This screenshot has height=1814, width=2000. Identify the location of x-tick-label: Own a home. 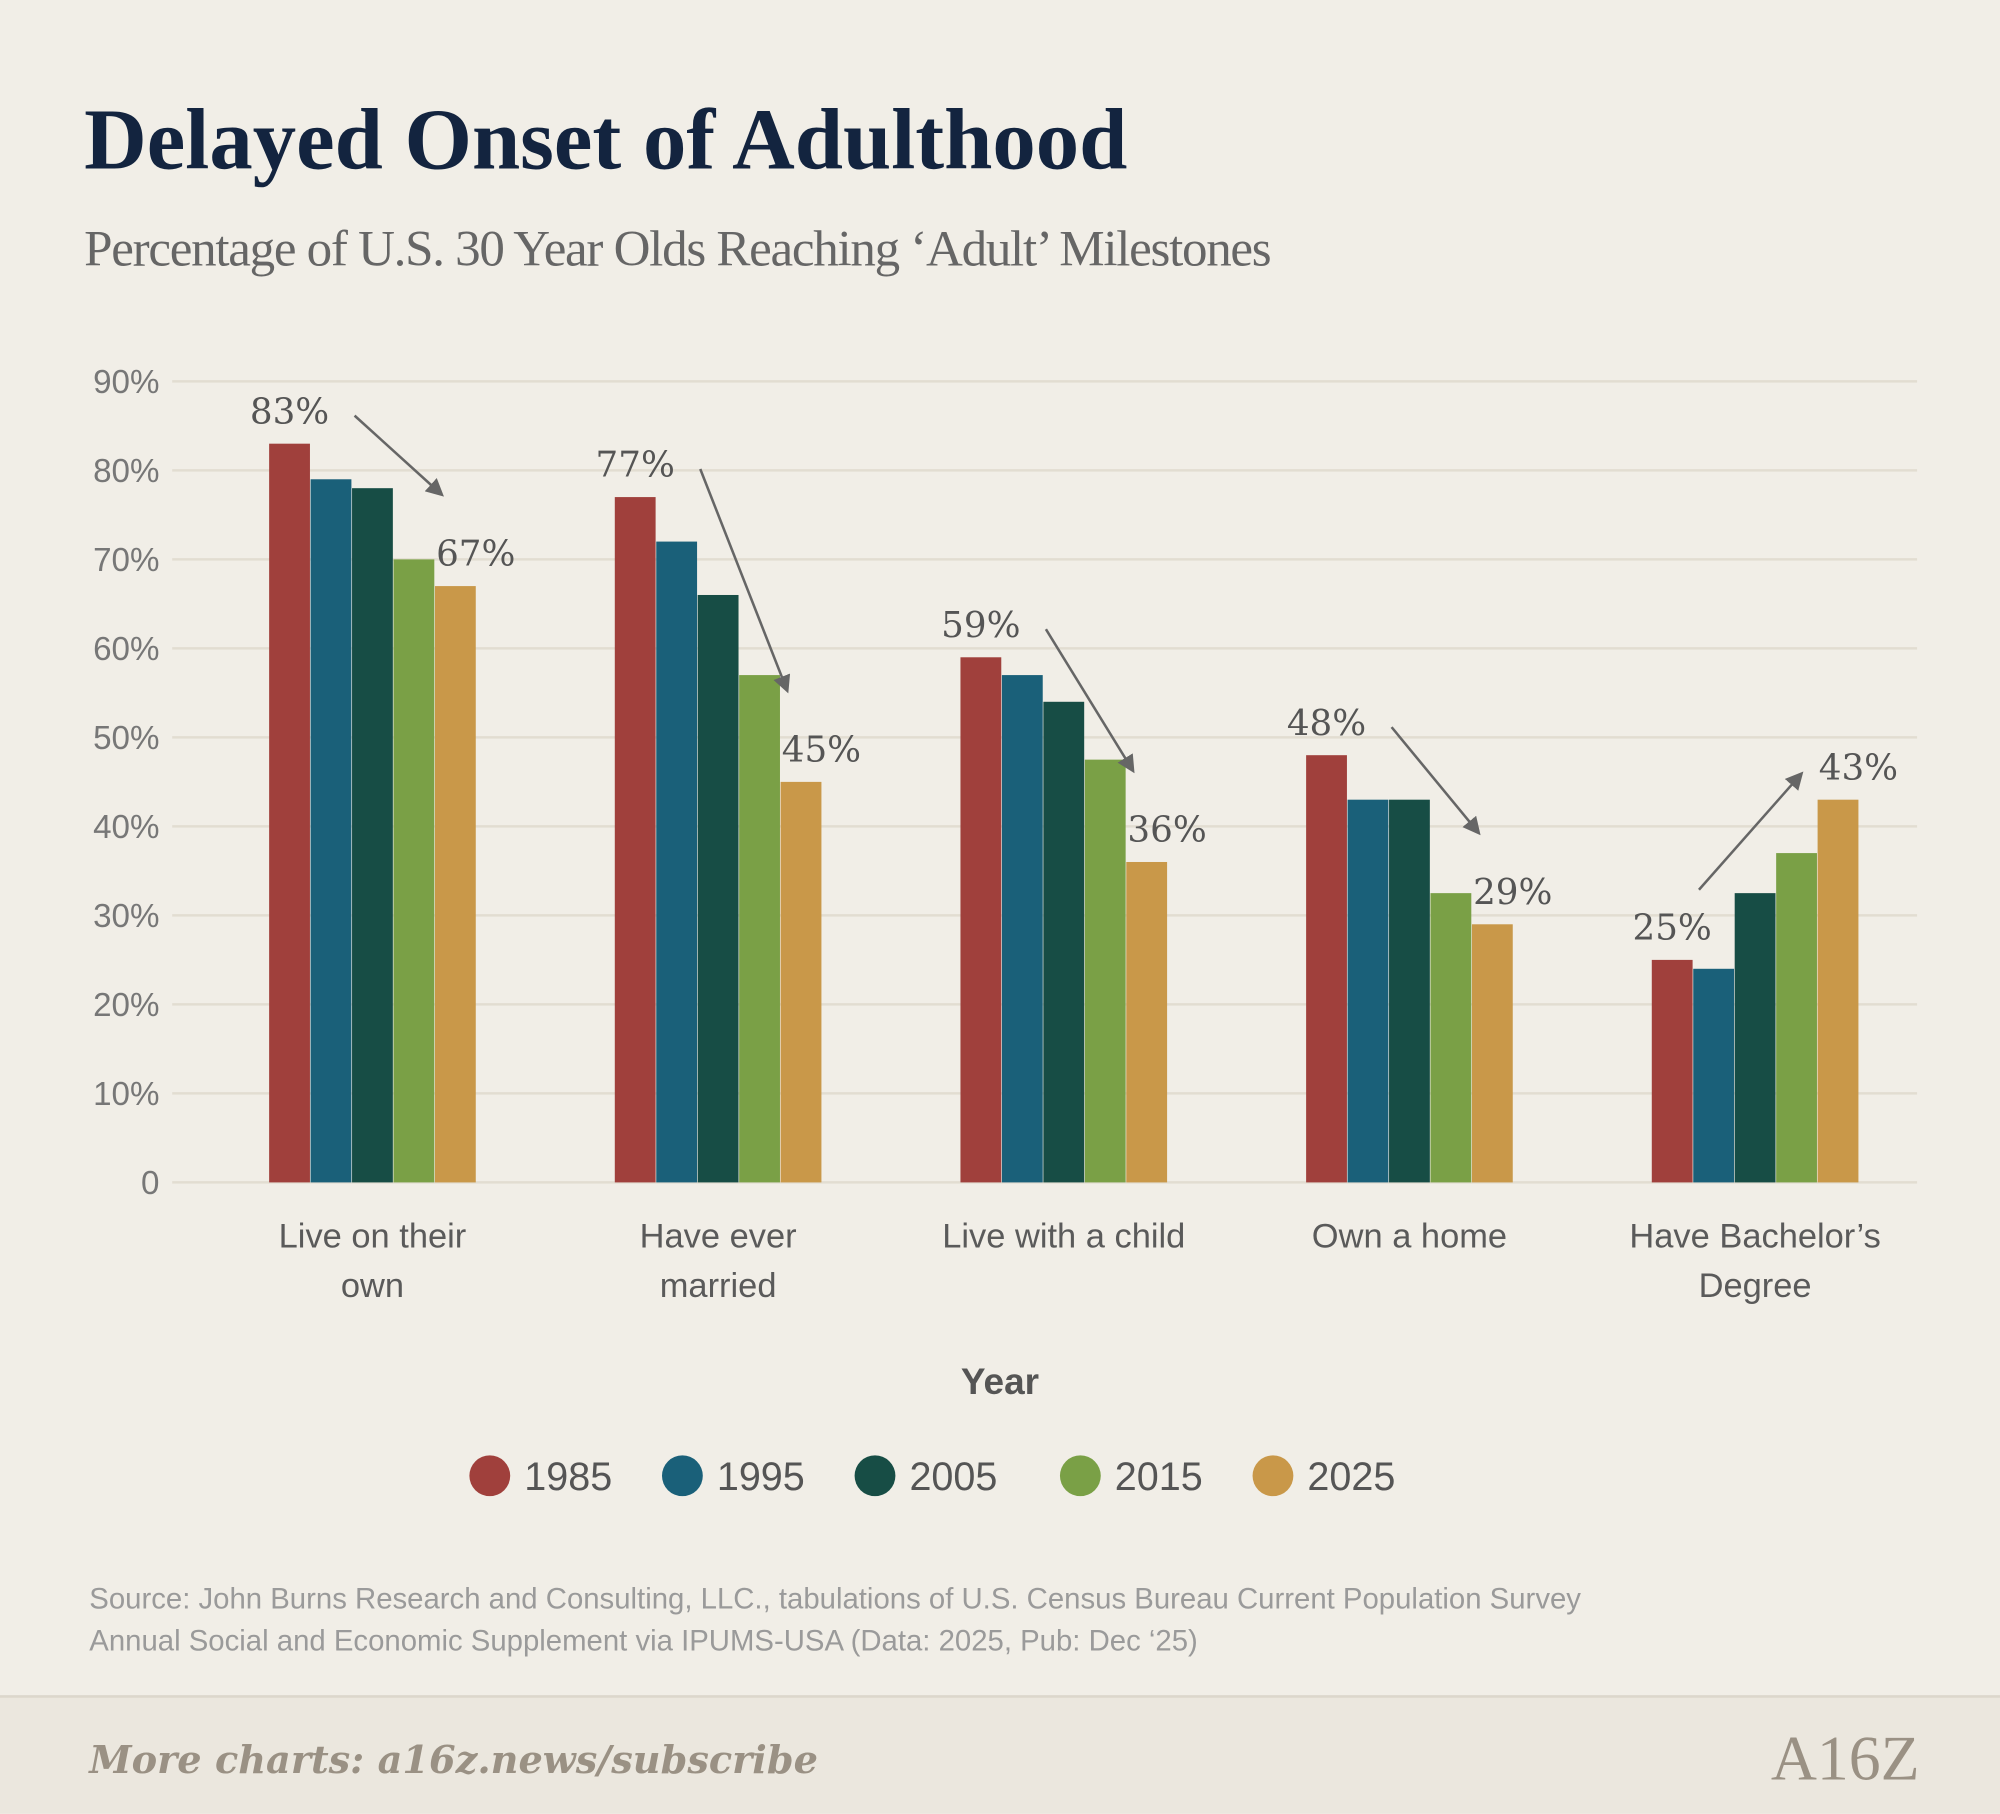
(1409, 1236).